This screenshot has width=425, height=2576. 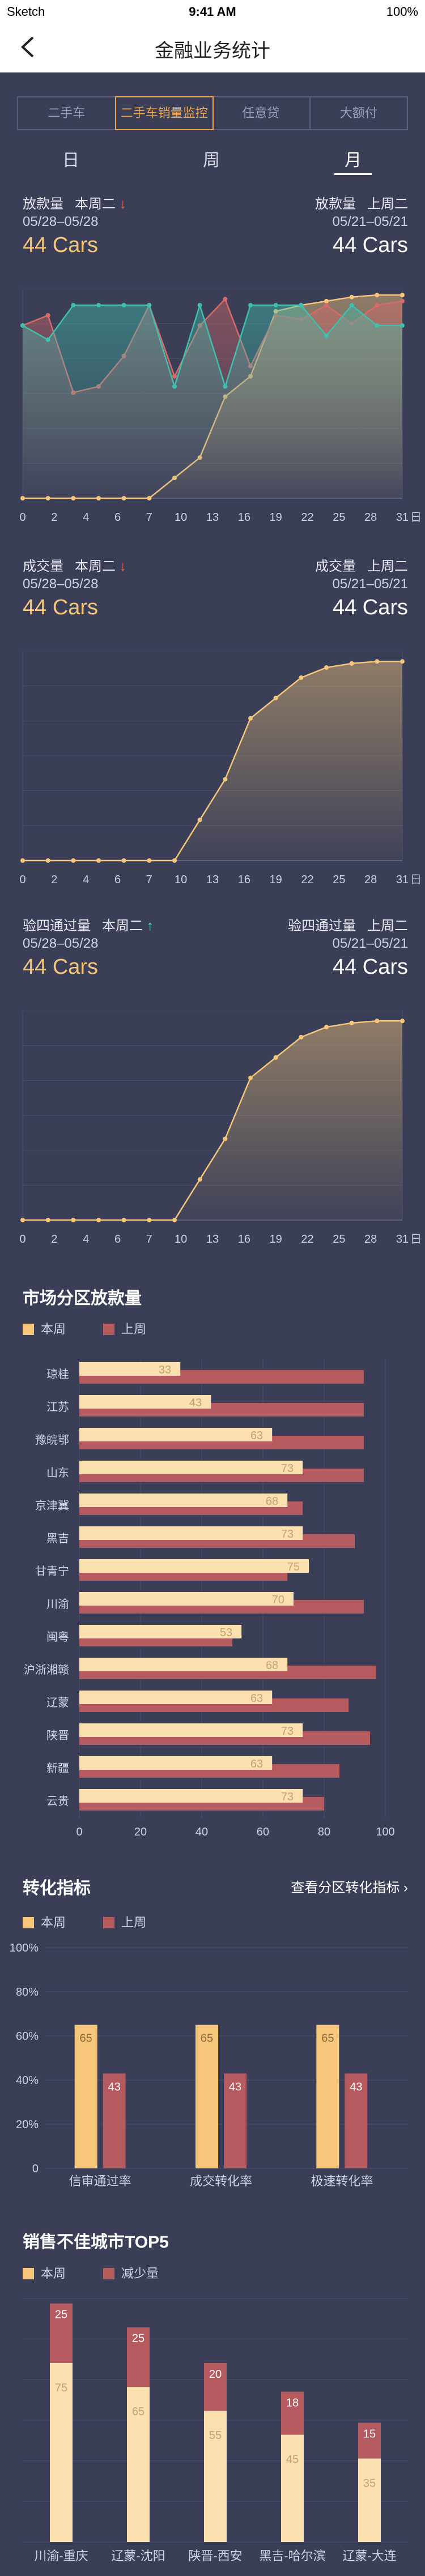 What do you see at coordinates (150, 926) in the screenshot?
I see `trend-up-icon: ↑` at bounding box center [150, 926].